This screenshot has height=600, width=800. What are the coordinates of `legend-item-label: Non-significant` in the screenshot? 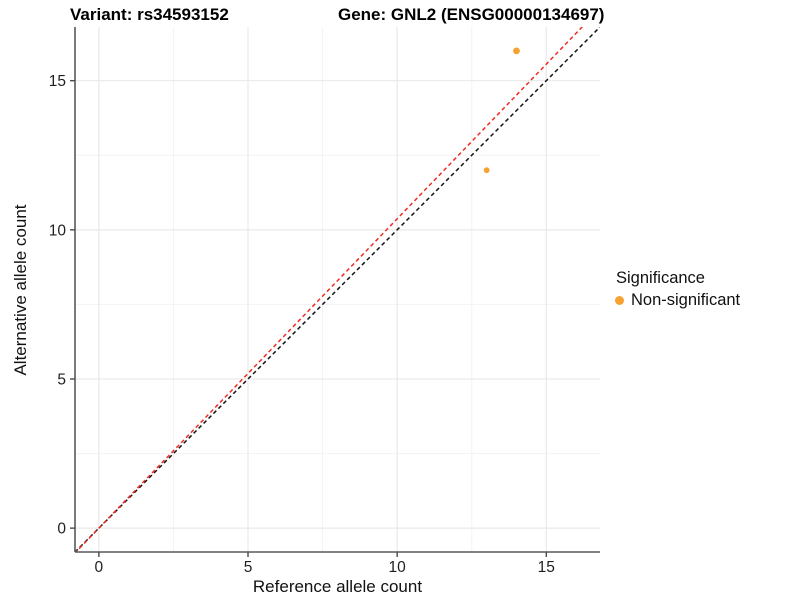 It's located at (686, 300).